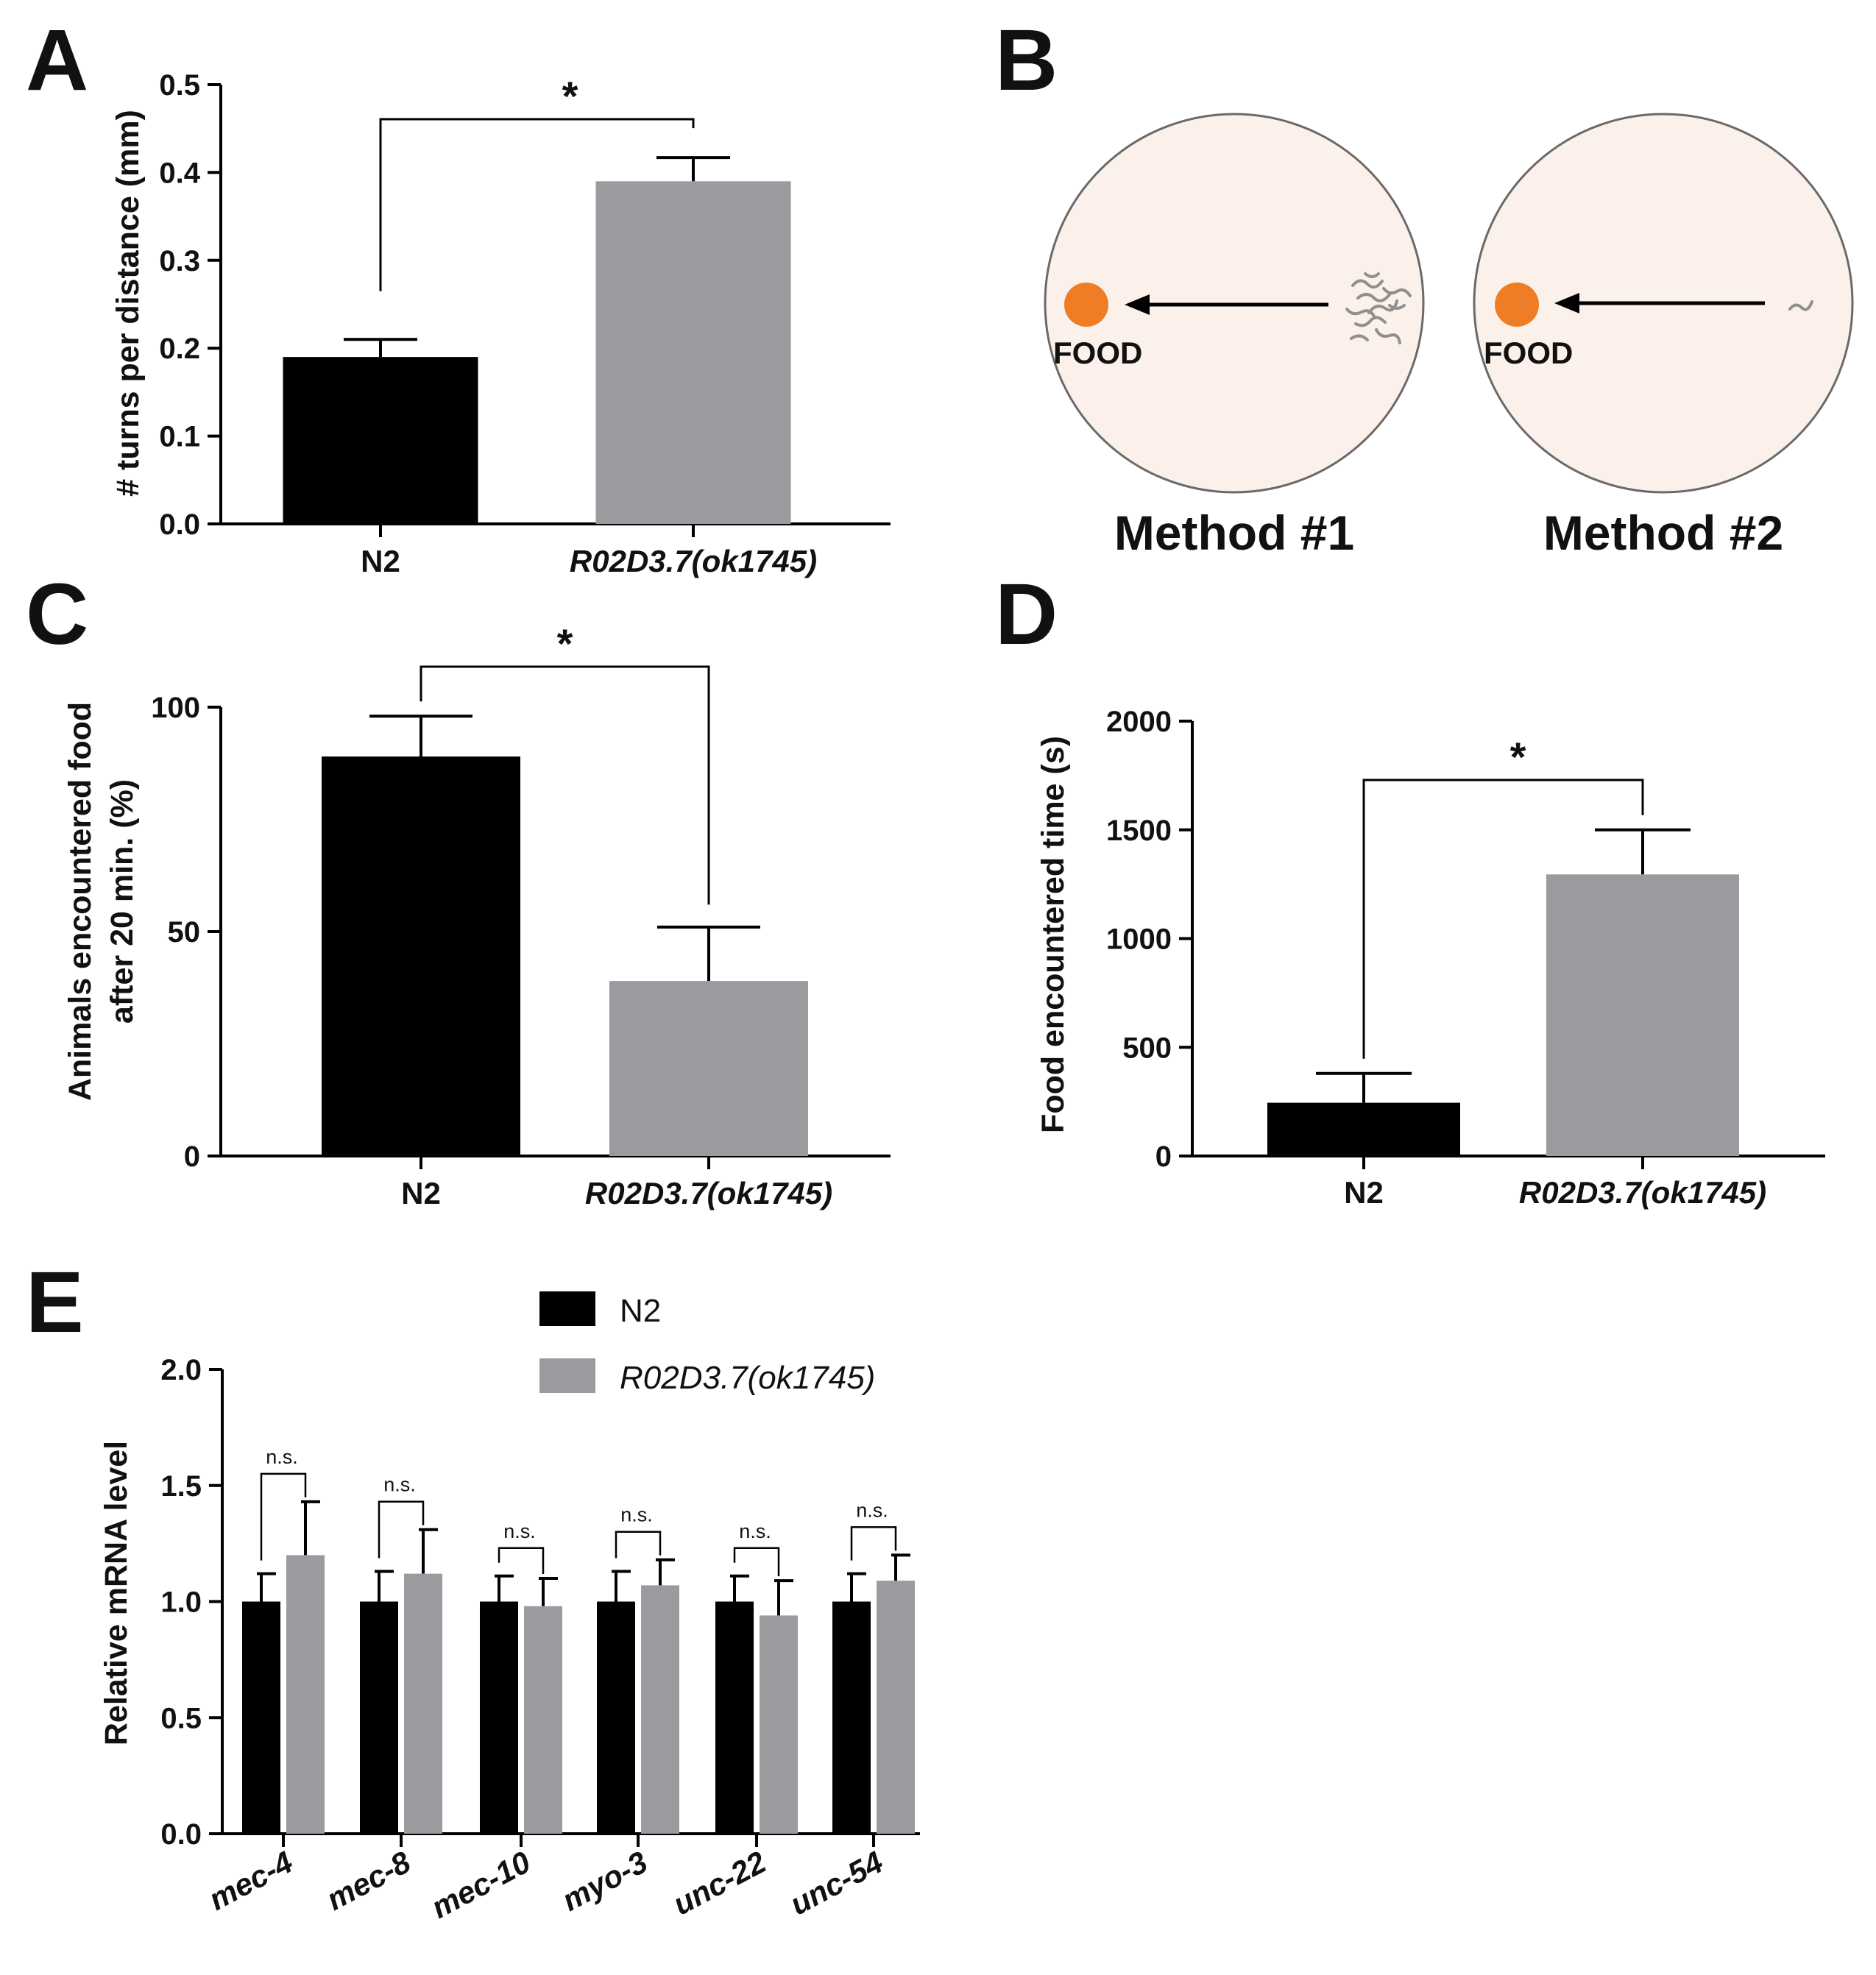 The image size is (1876, 1975). I want to click on panel-e-category-label: myo-3, so click(604, 1881).